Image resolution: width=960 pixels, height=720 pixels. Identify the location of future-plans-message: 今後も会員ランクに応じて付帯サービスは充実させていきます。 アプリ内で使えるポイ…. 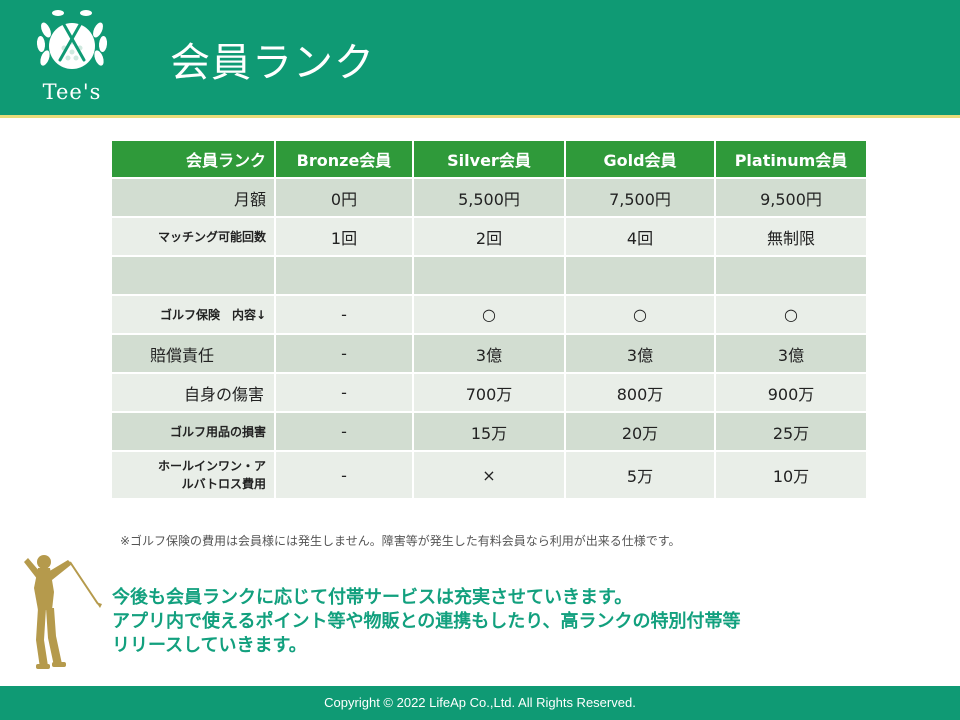
(492, 622).